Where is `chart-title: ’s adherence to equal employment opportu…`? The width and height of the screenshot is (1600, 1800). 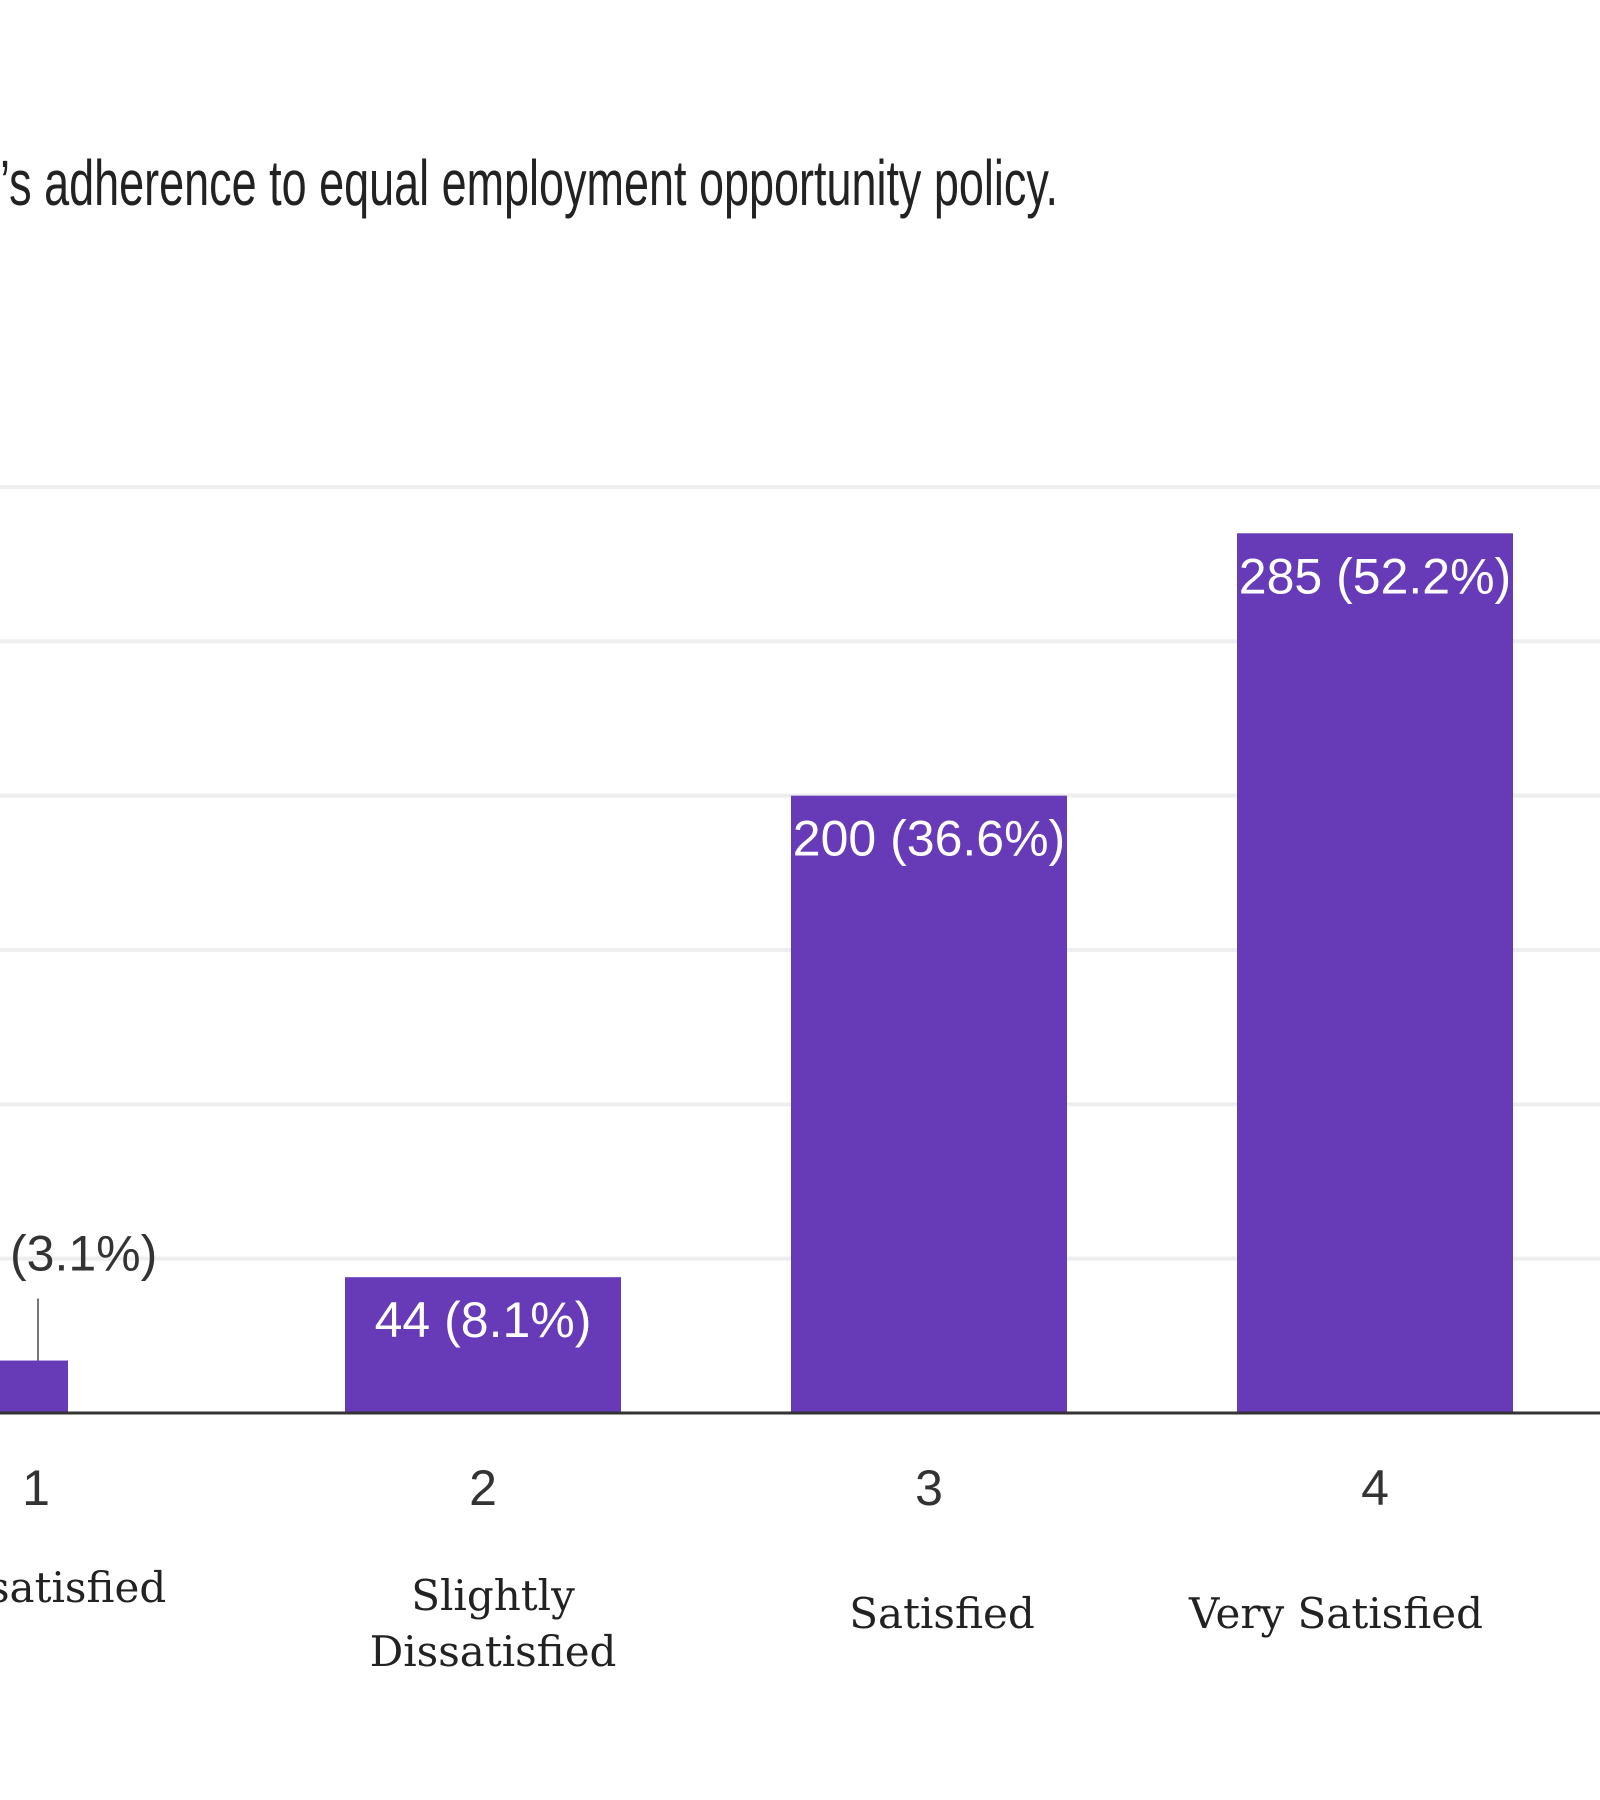
chart-title: ’s adherence to equal employment opportu… is located at coordinates (529, 183).